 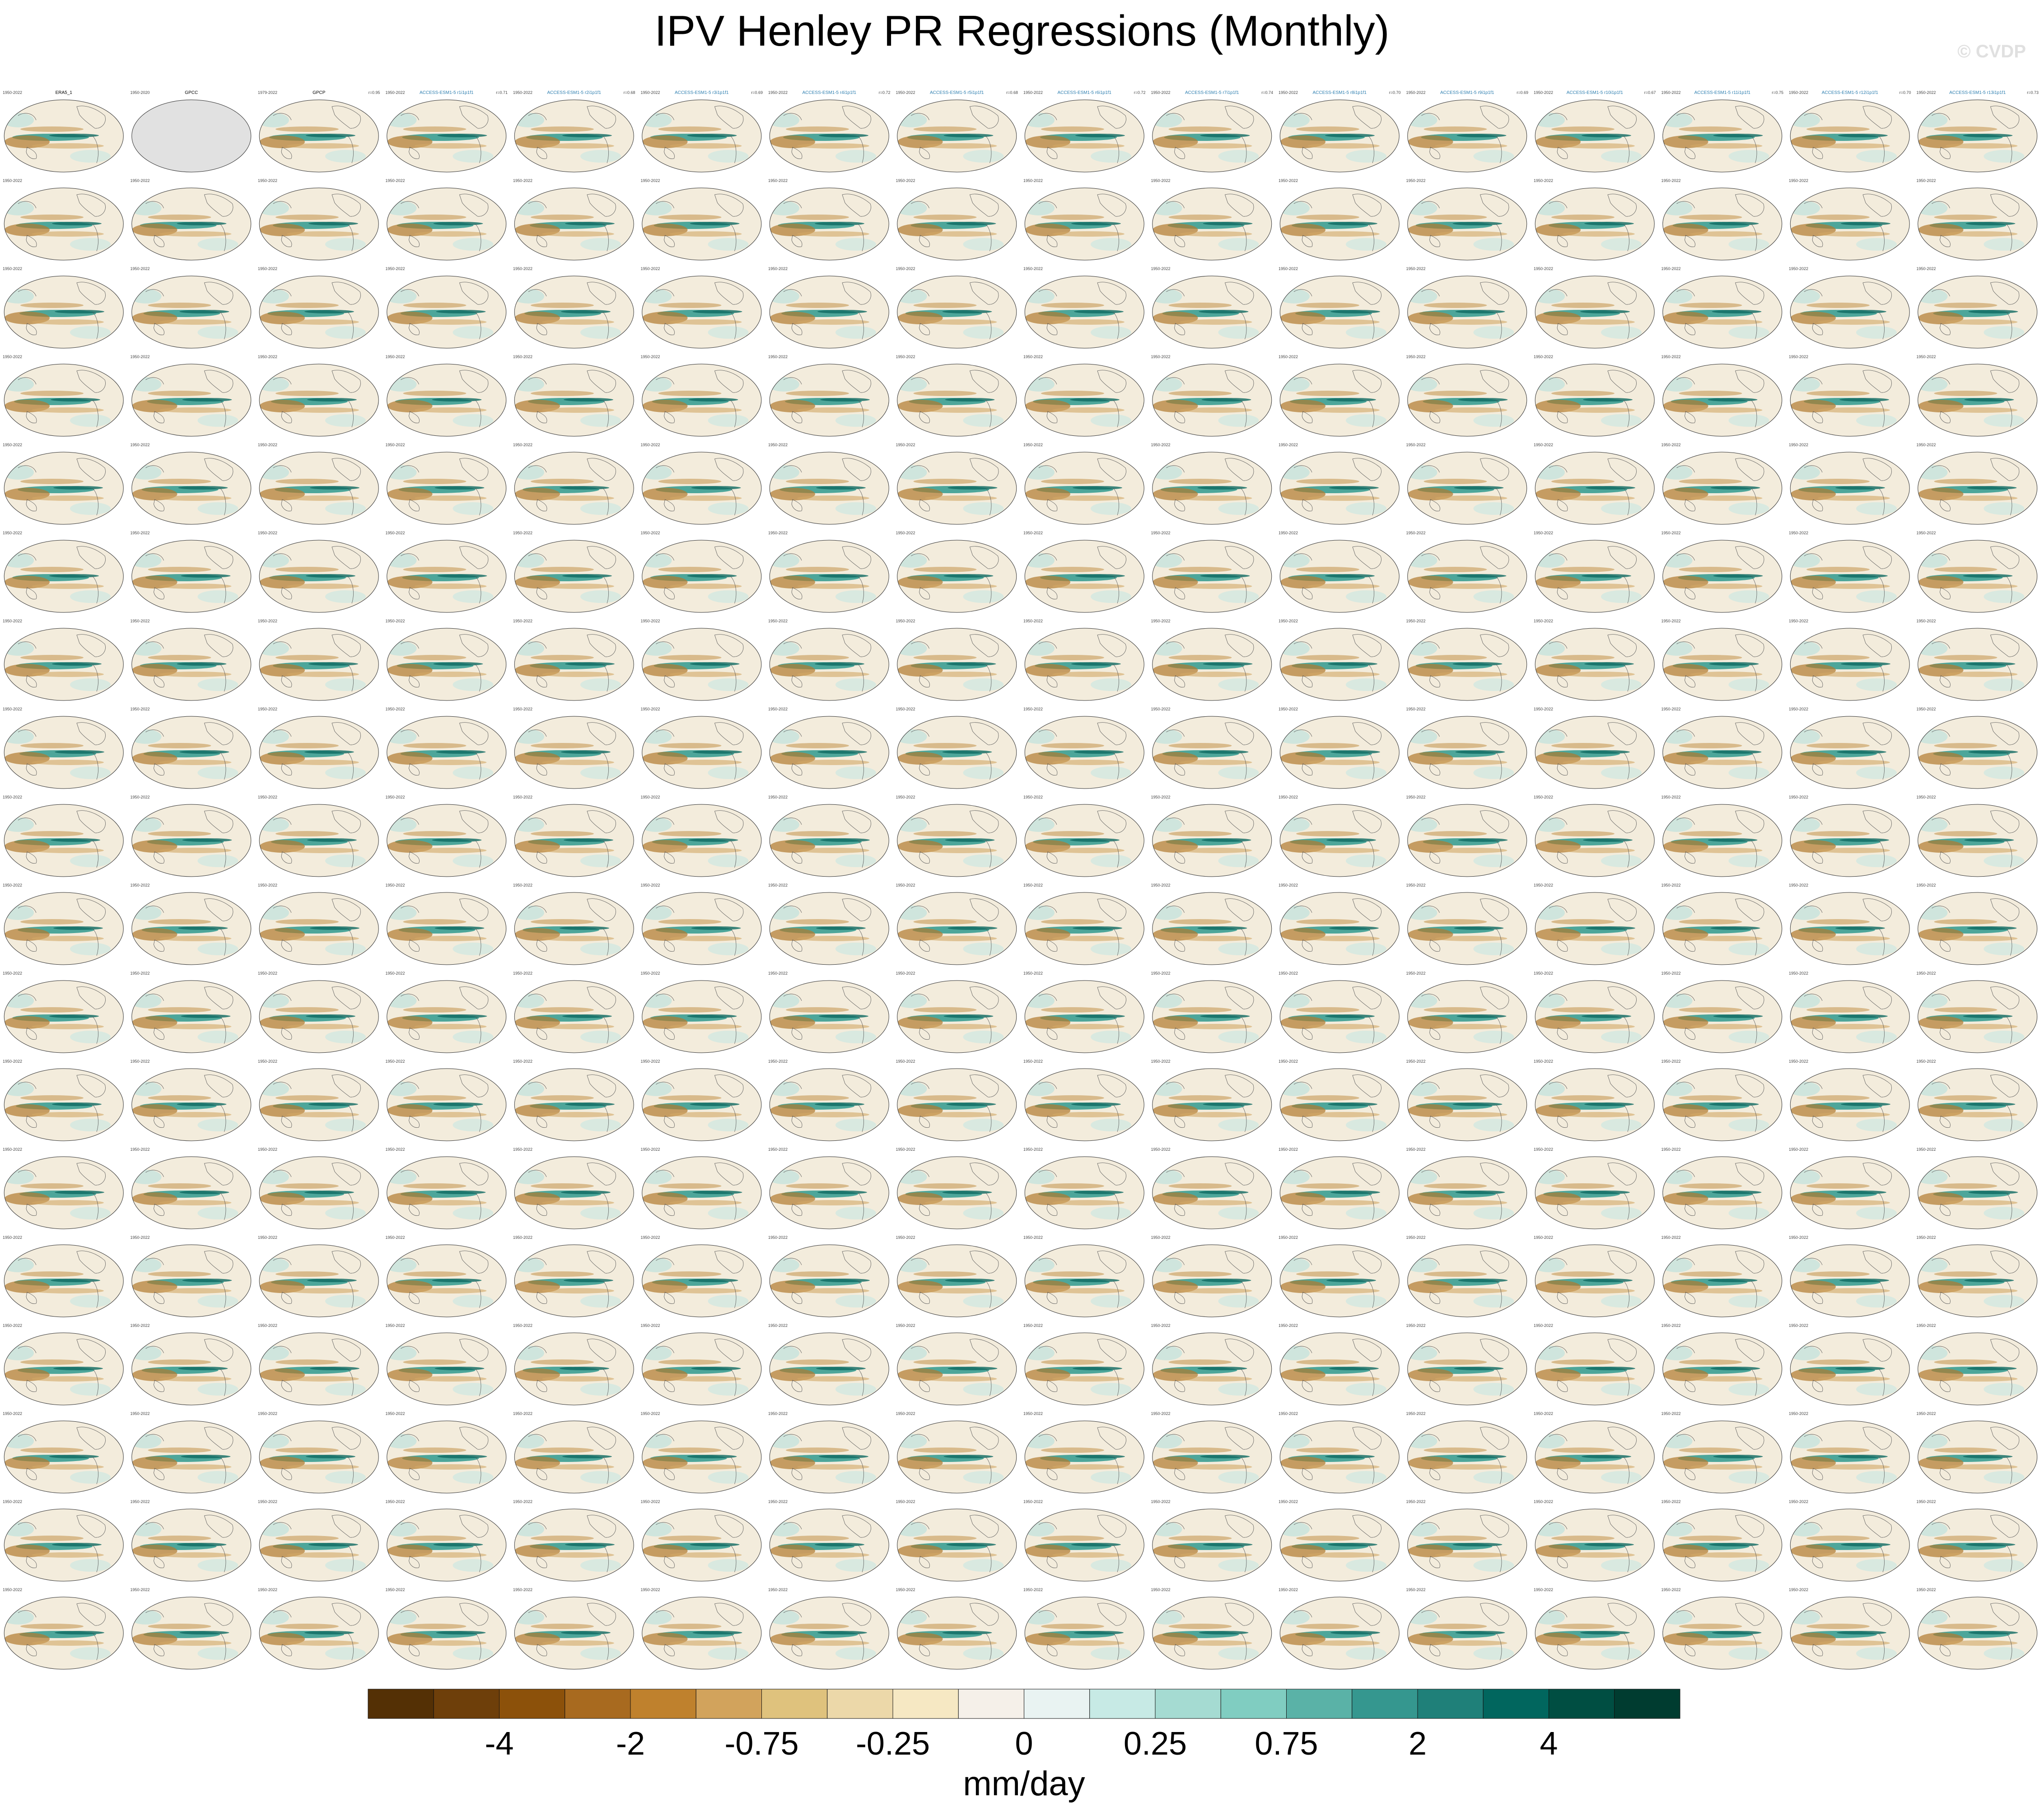 I want to click on panel-title: ACCESS-ESM1-5 r1i1p1f1, so click(x=447, y=92).